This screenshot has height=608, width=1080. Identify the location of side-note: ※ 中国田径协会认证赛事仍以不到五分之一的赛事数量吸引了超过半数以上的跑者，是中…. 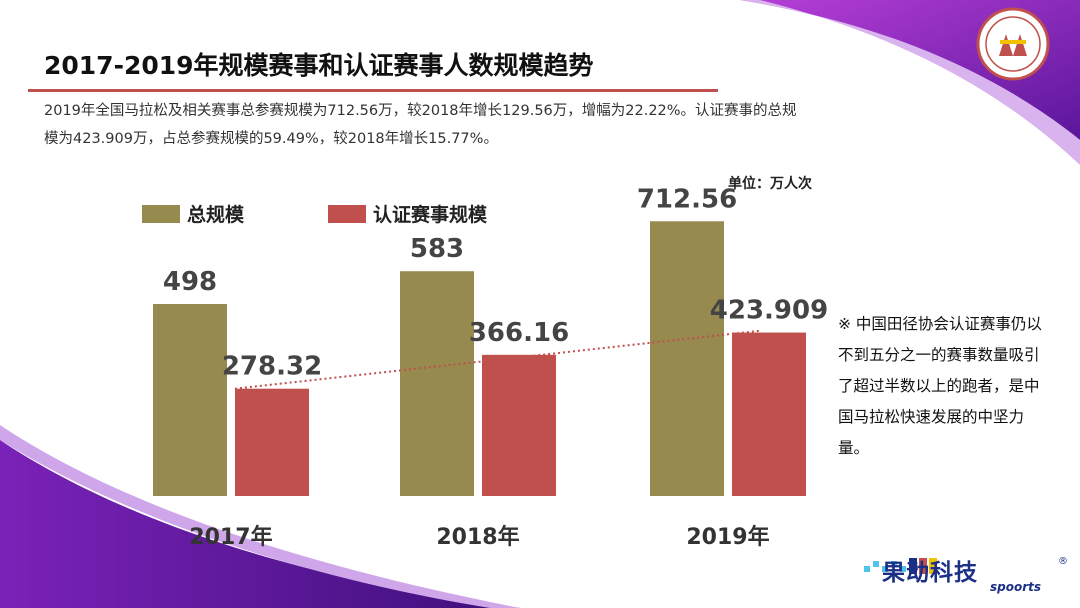
(940, 386).